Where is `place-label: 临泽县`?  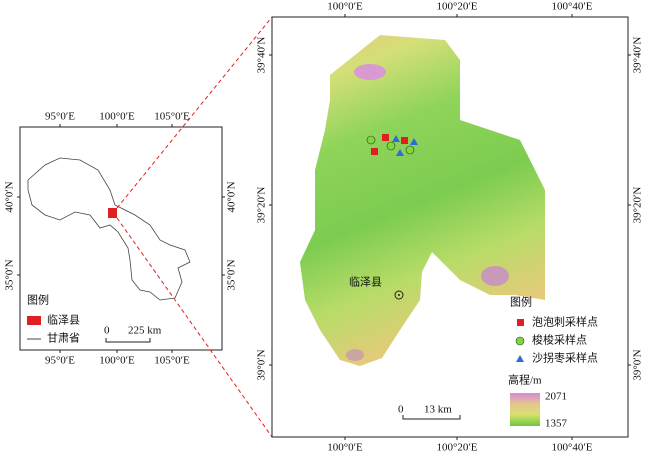
place-label: 临泽县 is located at coordinates (365, 282).